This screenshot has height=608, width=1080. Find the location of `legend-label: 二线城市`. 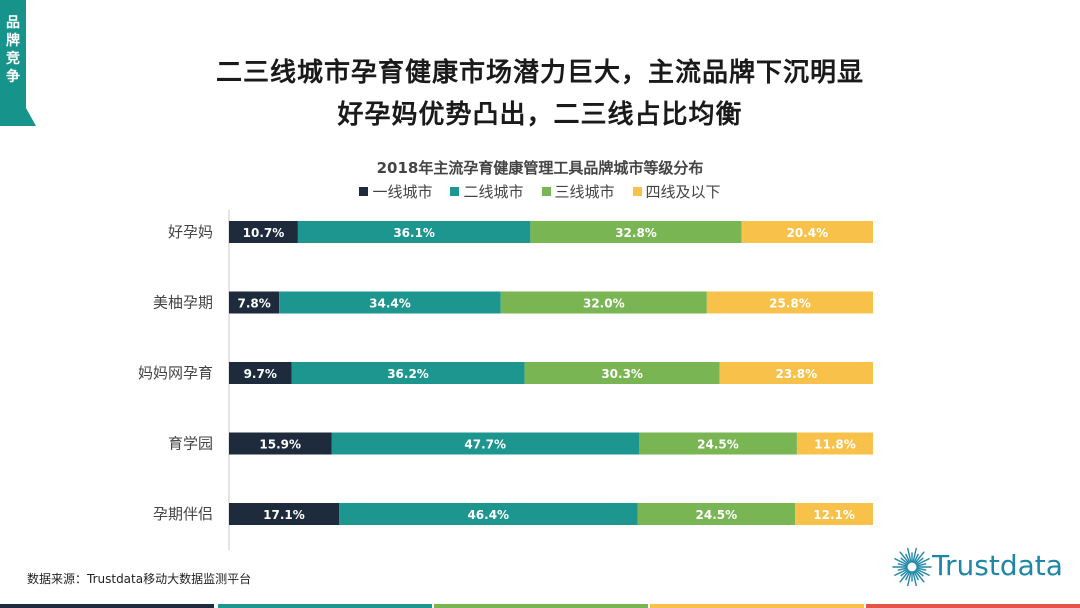

legend-label: 二线城市 is located at coordinates (493, 192).